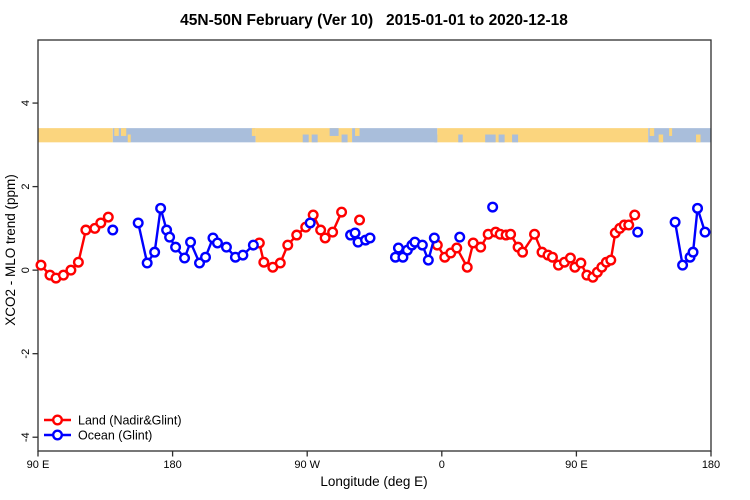  Describe the element at coordinates (26, 437) in the screenshot. I see `y-tick-label: -4` at that location.